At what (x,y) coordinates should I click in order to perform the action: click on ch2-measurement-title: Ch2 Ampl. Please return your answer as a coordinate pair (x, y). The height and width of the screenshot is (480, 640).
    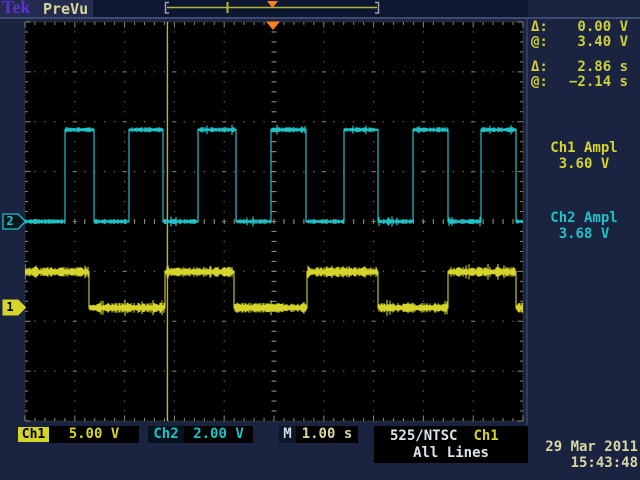
    Looking at the image, I should click on (584, 218).